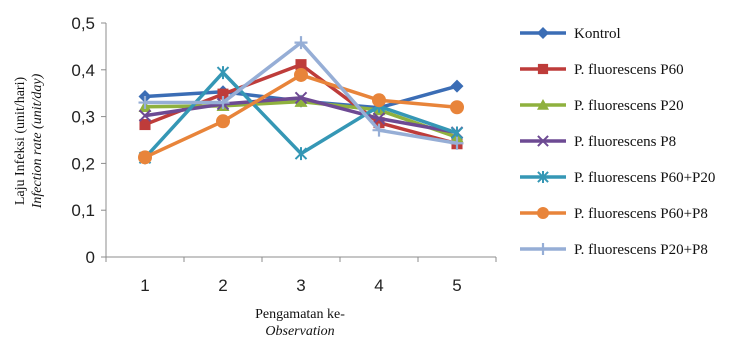 This screenshot has height=341, width=739. I want to click on legend-item: P. fluorescens P60, so click(602, 70).